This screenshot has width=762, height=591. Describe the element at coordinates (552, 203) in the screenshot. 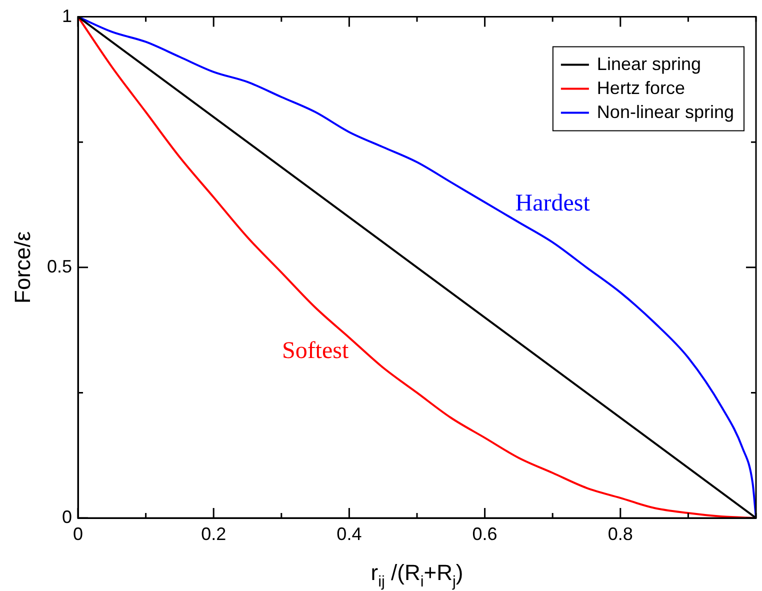

I see `annotation: Hardest` at that location.